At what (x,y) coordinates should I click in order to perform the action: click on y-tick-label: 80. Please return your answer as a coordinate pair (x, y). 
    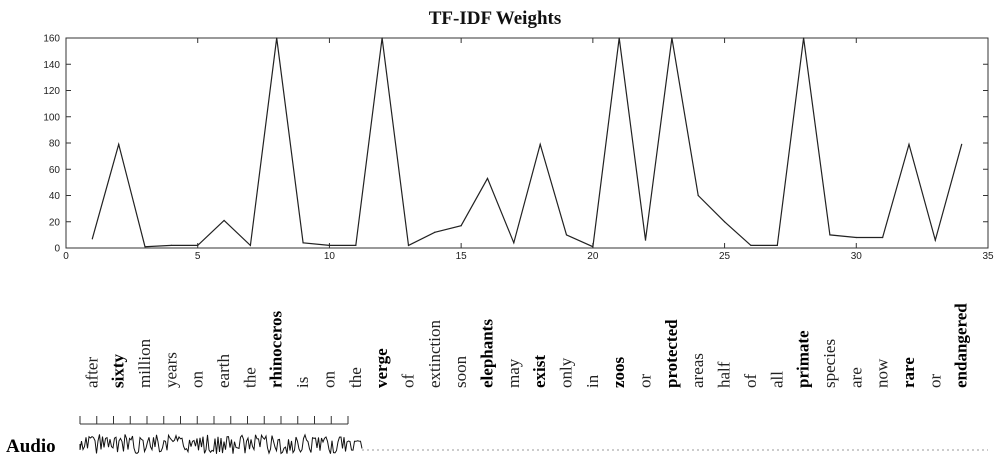
    Looking at the image, I should click on (55, 144).